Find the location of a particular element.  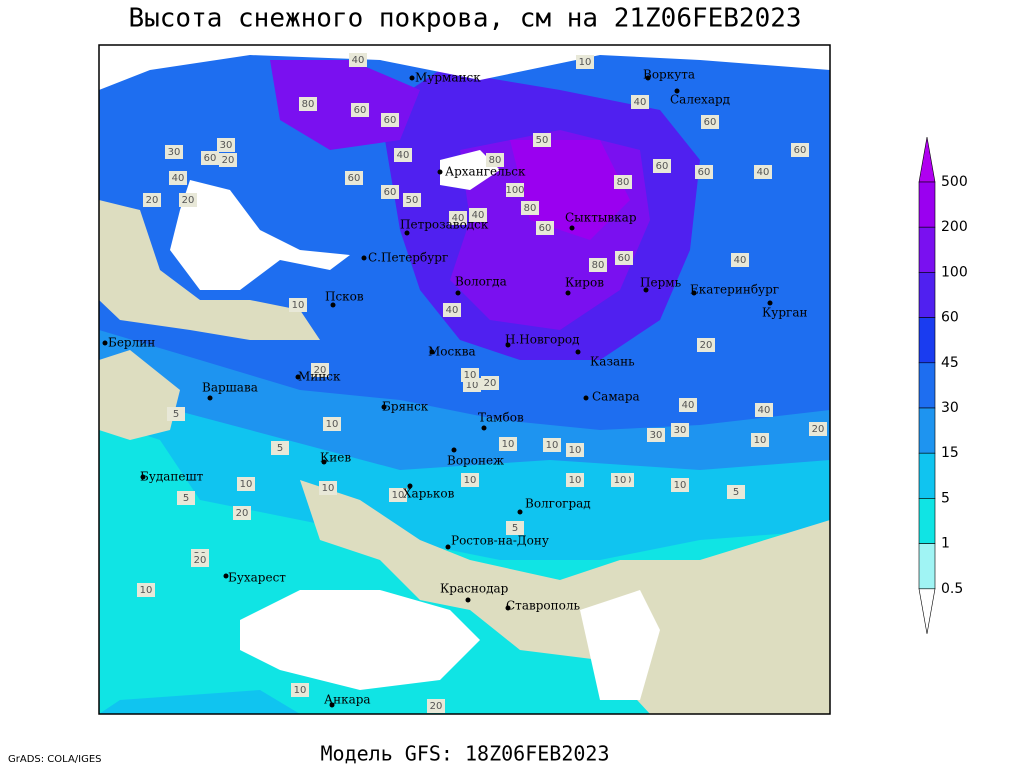

city-label: Псков is located at coordinates (344, 297).